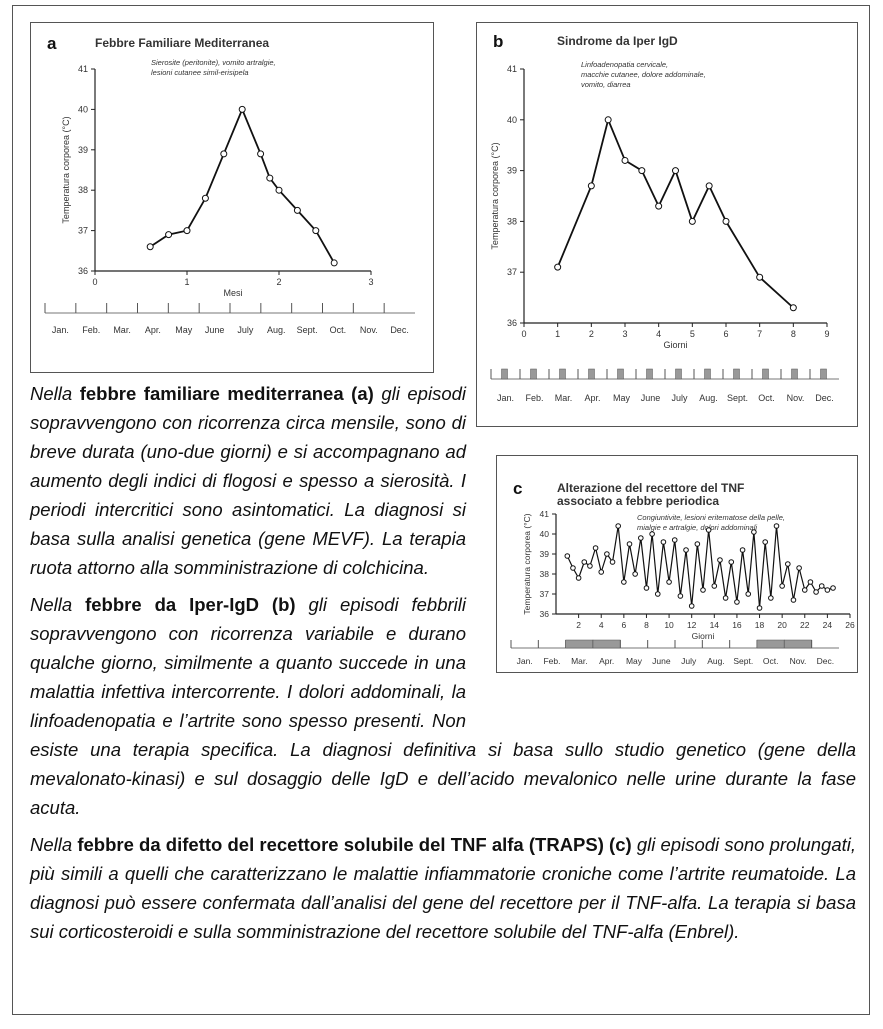 This screenshot has height=1029, width=883. Describe the element at coordinates (715, 625) in the screenshot. I see `x-tick-label: 14` at that location.